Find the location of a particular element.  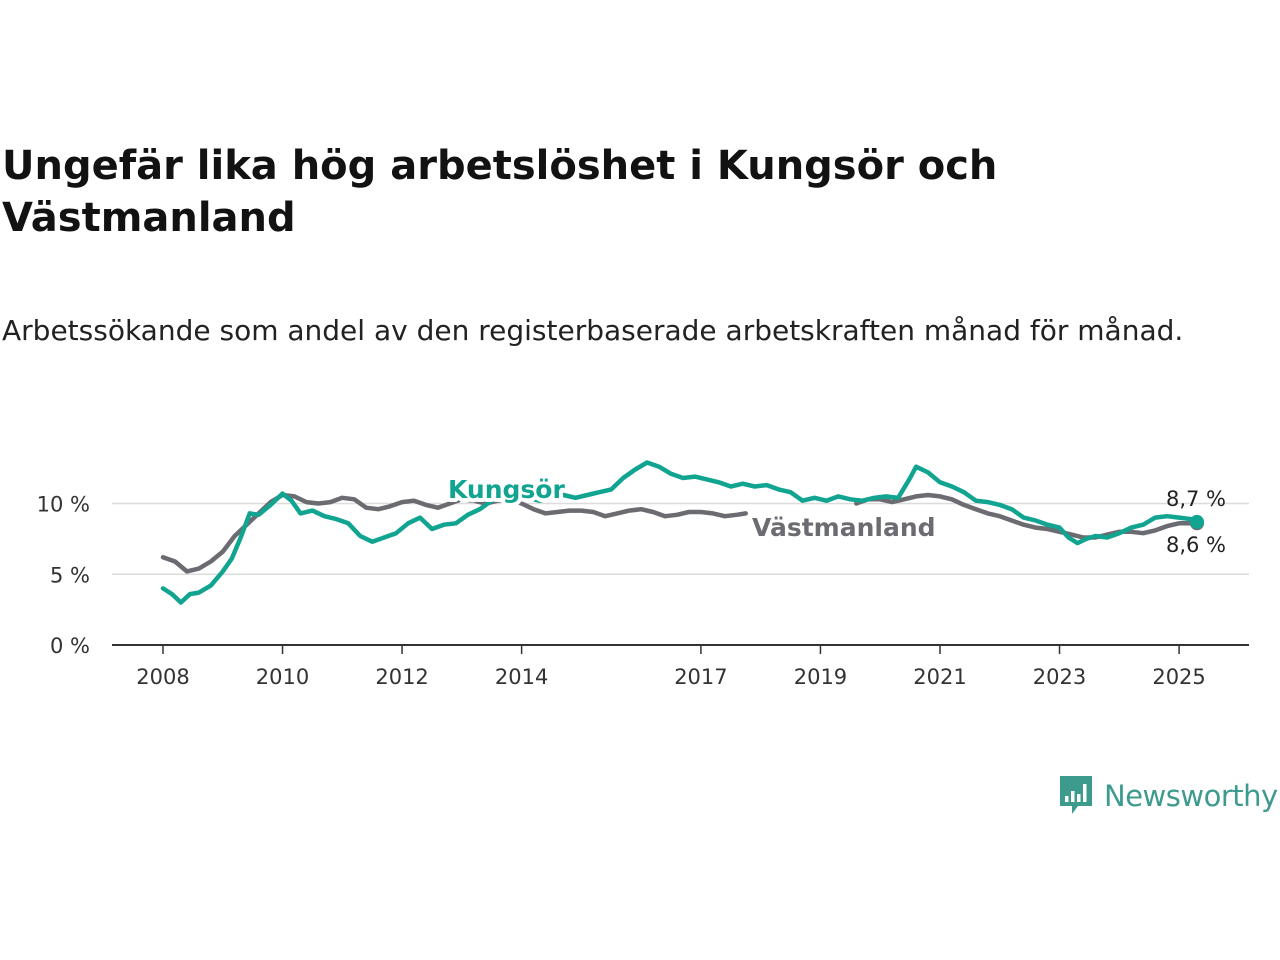

end-value-label-kungs-r: 8,7 % is located at coordinates (1196, 499).